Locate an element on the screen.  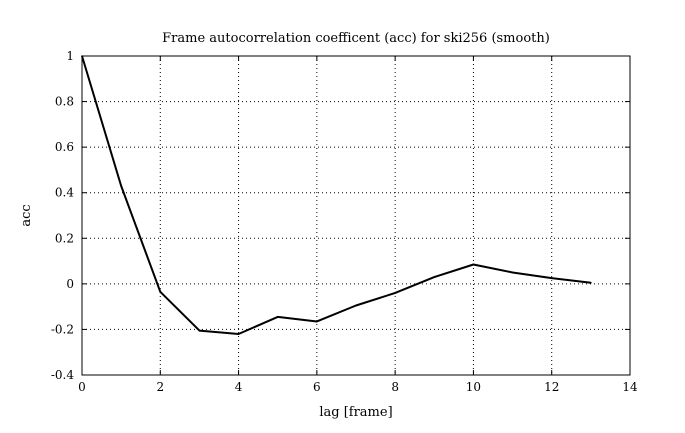
x-tick-label: 2 is located at coordinates (160, 387).